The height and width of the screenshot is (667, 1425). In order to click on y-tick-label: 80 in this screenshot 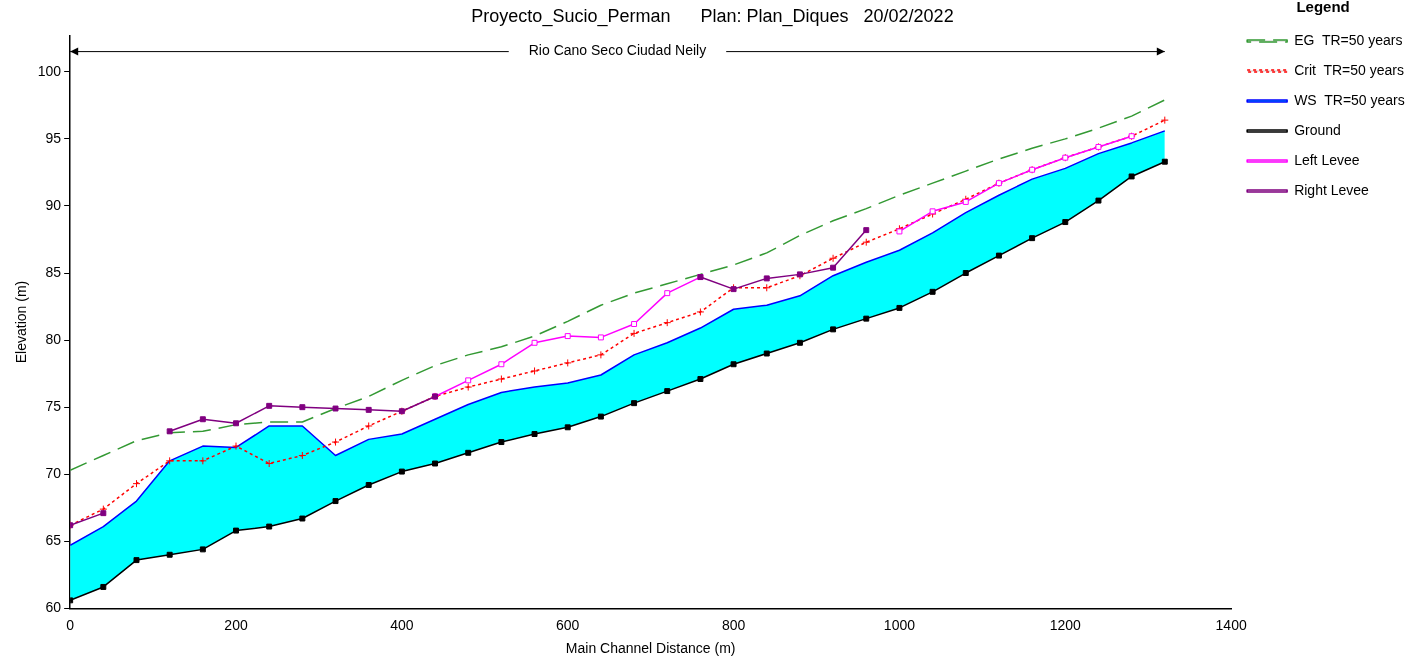, I will do `click(53, 338)`.